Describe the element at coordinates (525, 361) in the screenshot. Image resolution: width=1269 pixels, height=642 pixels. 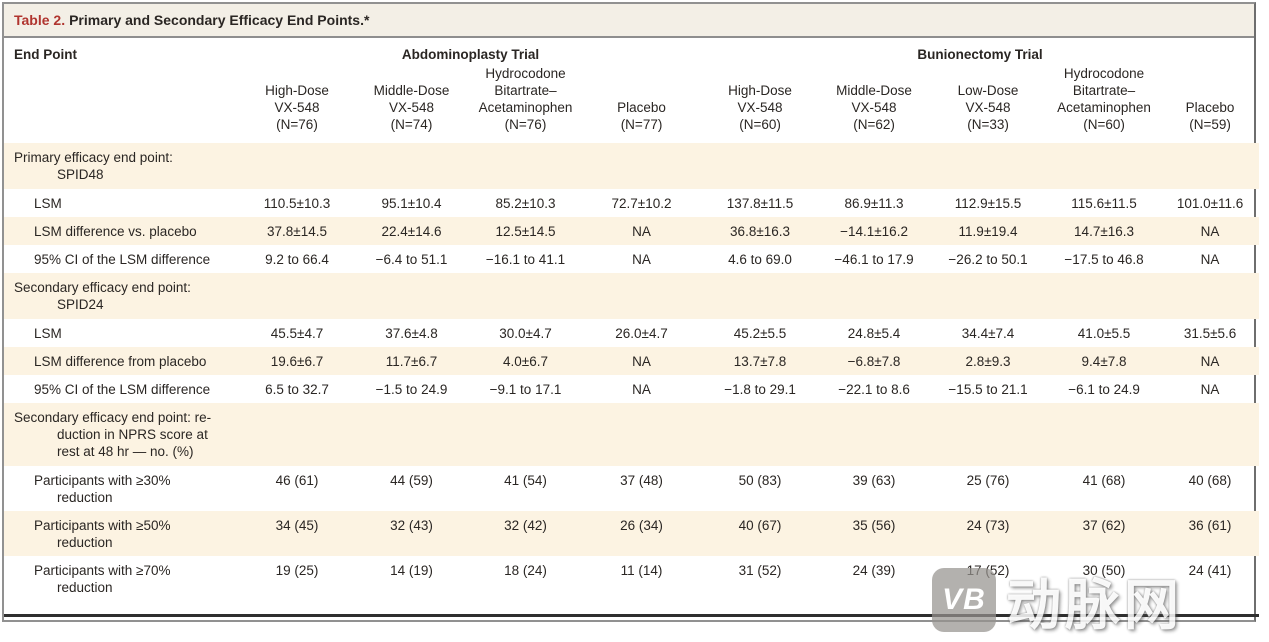
I see `table-cell: 4.0±6.7` at that location.